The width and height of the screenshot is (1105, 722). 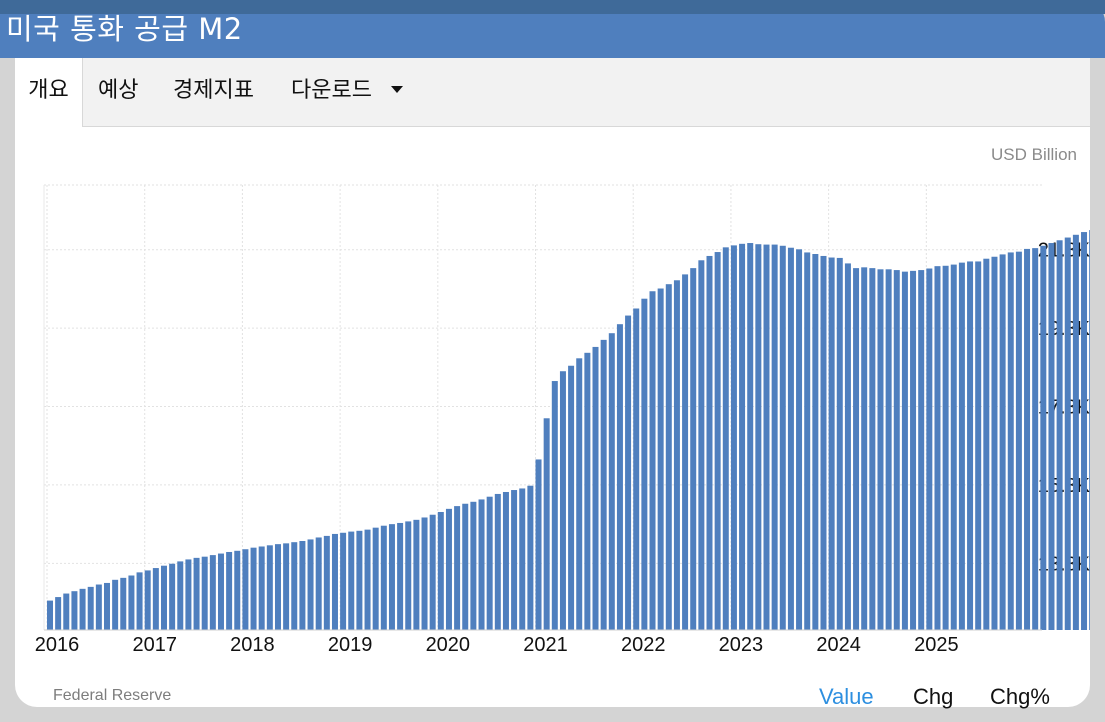 I want to click on tab-indicators: 경제지표, so click(x=213, y=92).